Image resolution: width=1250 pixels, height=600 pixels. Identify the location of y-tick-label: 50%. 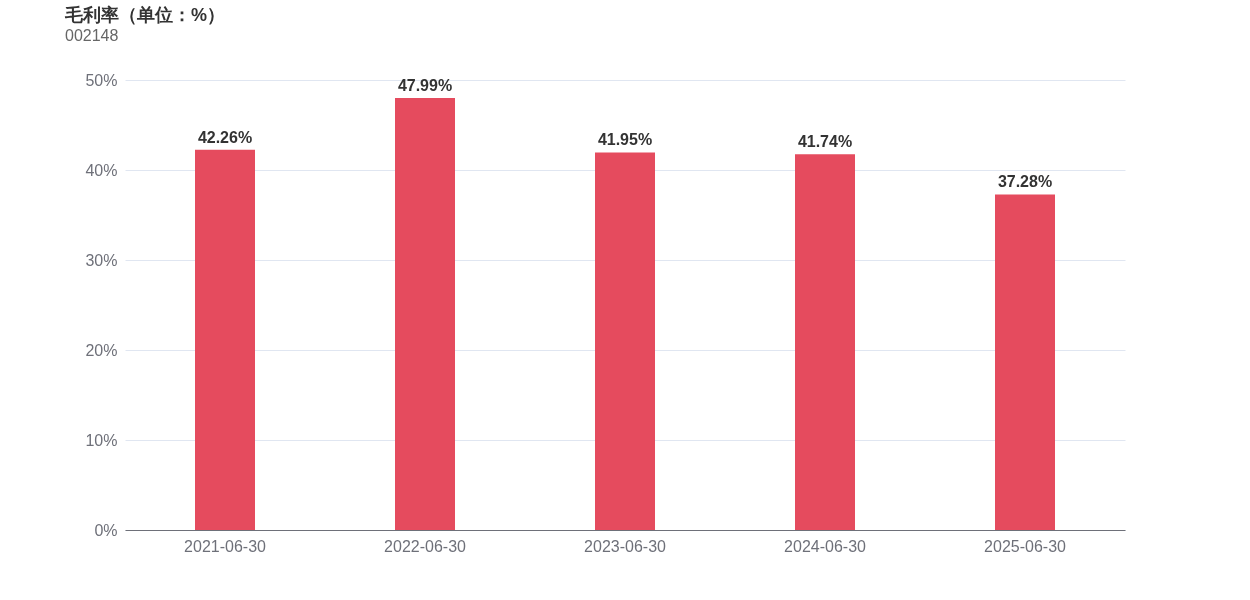
(101, 80).